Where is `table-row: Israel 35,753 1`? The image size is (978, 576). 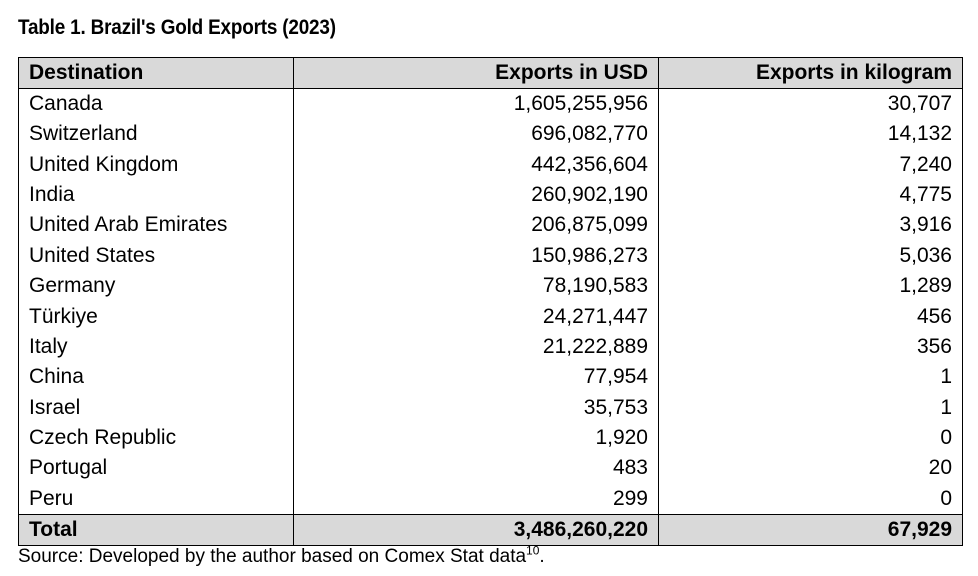
table-row: Israel 35,753 1 is located at coordinates (490, 407).